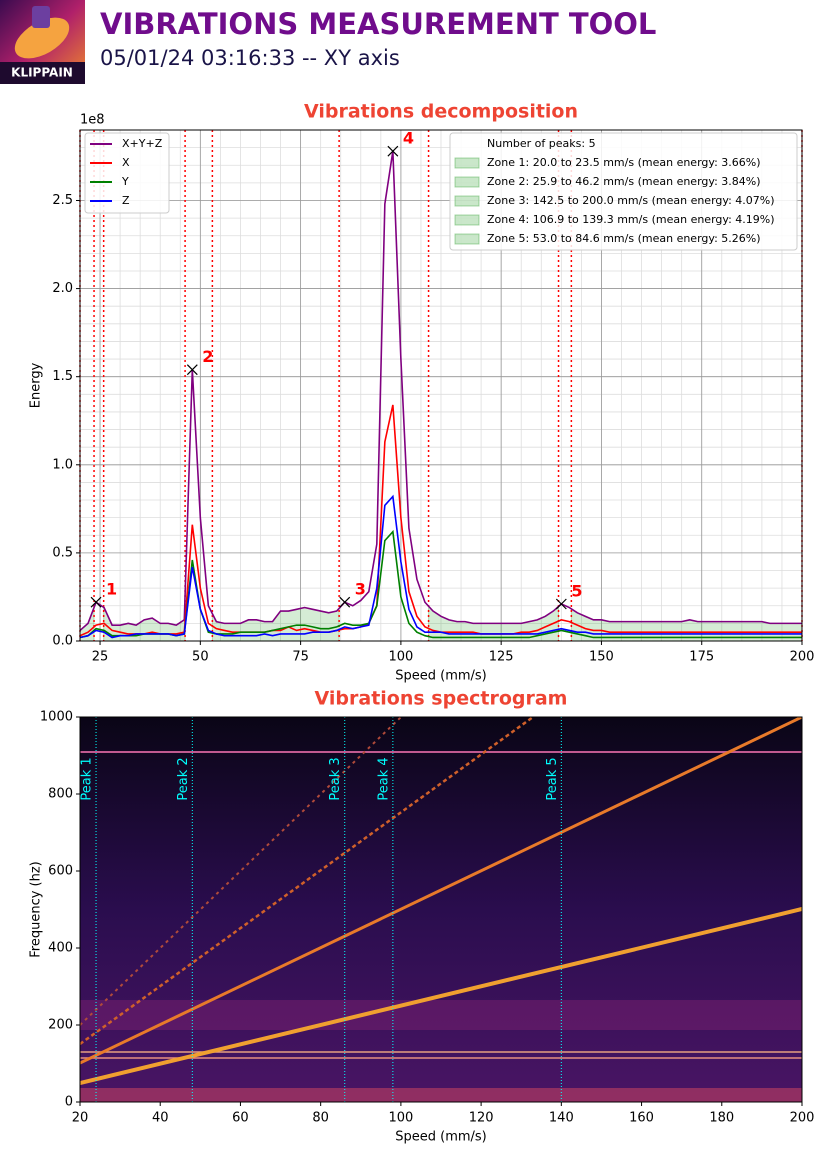 The height and width of the screenshot is (1160, 830). I want to click on page-subtitle: 05/01/24 03:16:33 -- XY axis, so click(250, 58).